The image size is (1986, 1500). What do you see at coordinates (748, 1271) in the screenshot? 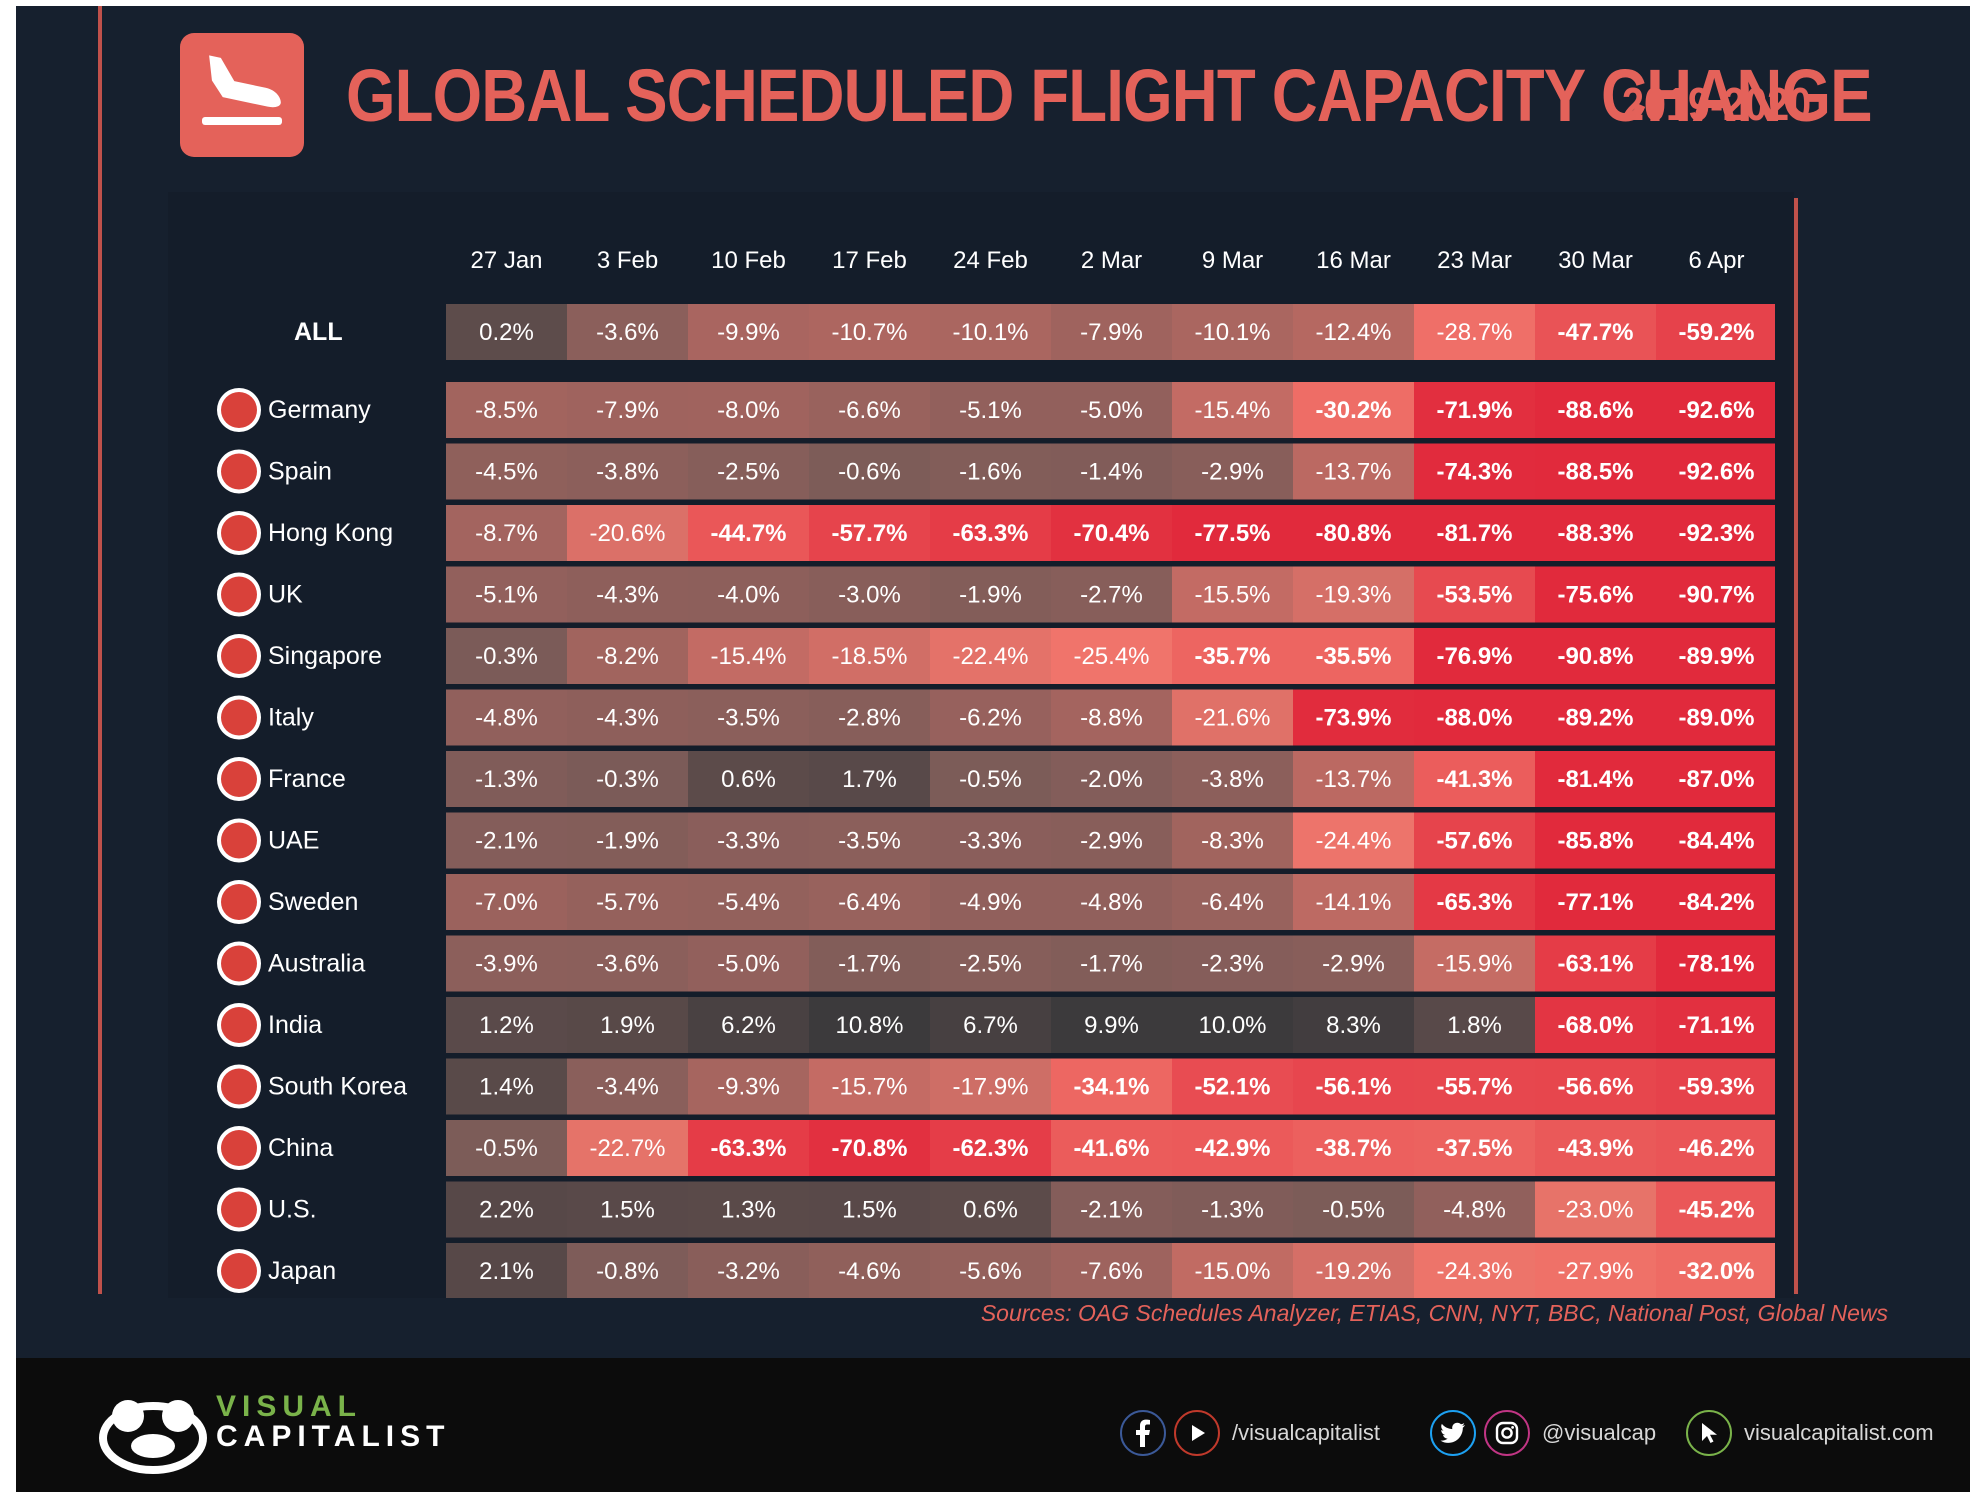
I see `cell-value: -3.2%` at bounding box center [748, 1271].